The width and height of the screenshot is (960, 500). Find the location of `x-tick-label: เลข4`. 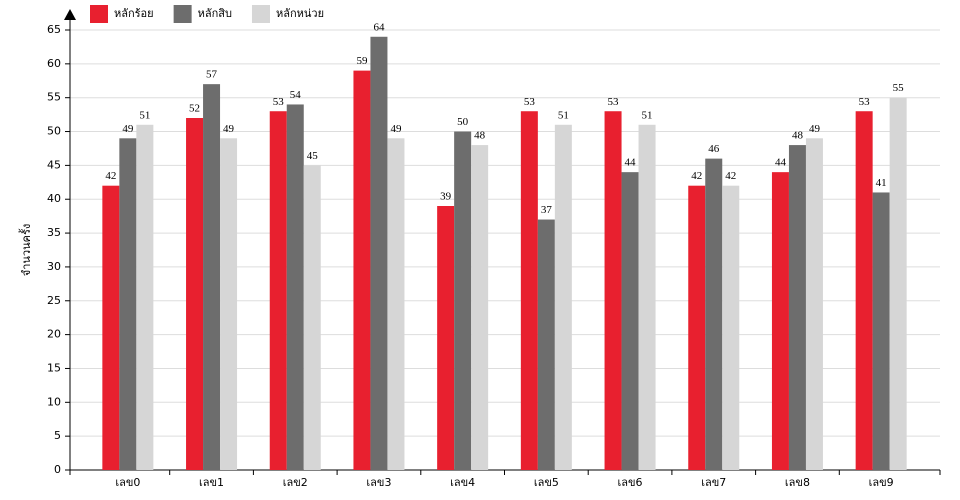

x-tick-label: เลข4 is located at coordinates (462, 482).